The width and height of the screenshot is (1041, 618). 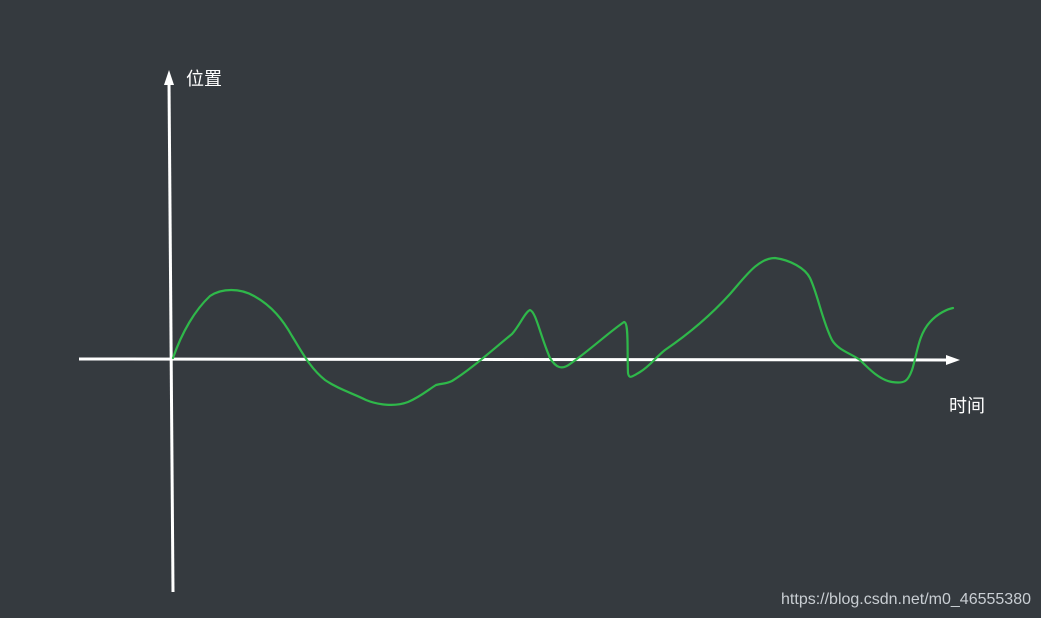 What do you see at coordinates (204, 79) in the screenshot?
I see `y-axis-label: 位置` at bounding box center [204, 79].